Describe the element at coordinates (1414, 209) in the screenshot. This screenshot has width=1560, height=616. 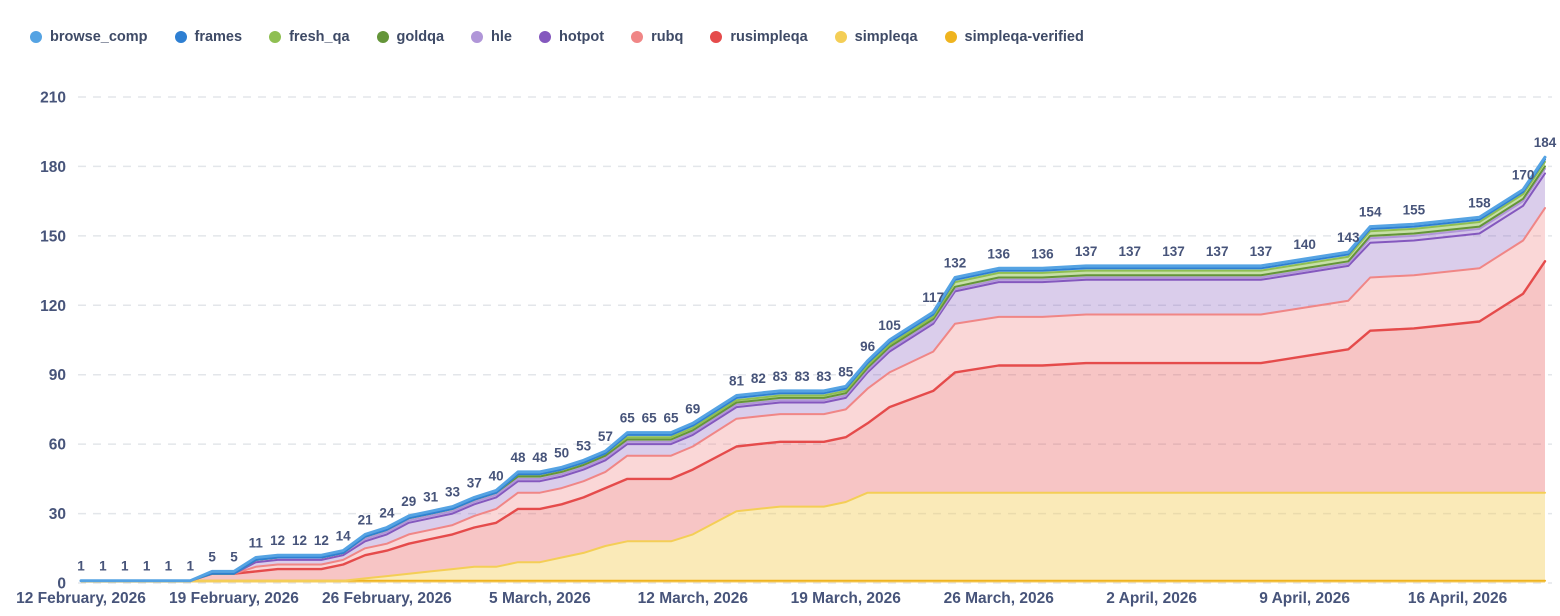
I see `point-value-label: 155` at that location.